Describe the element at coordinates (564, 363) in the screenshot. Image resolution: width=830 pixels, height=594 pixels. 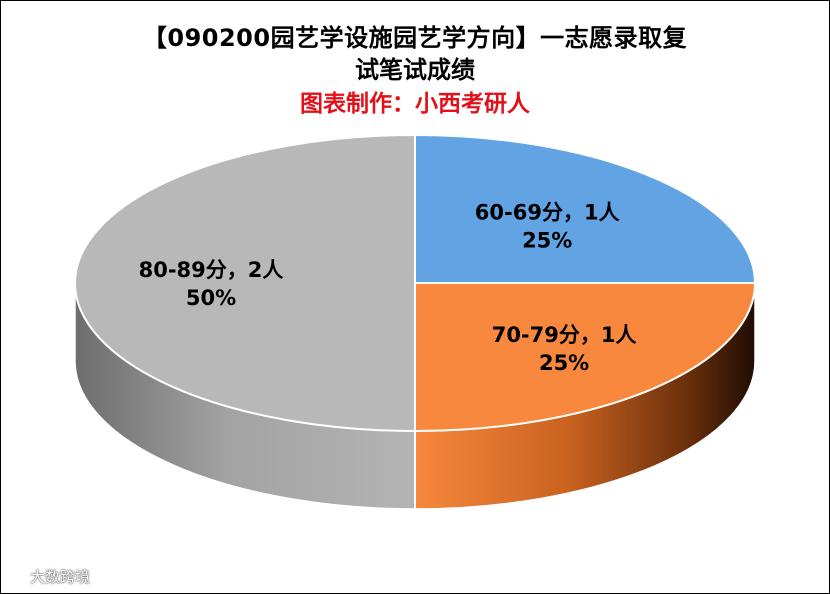
I see `percent-label-70-79分: 25%` at that location.